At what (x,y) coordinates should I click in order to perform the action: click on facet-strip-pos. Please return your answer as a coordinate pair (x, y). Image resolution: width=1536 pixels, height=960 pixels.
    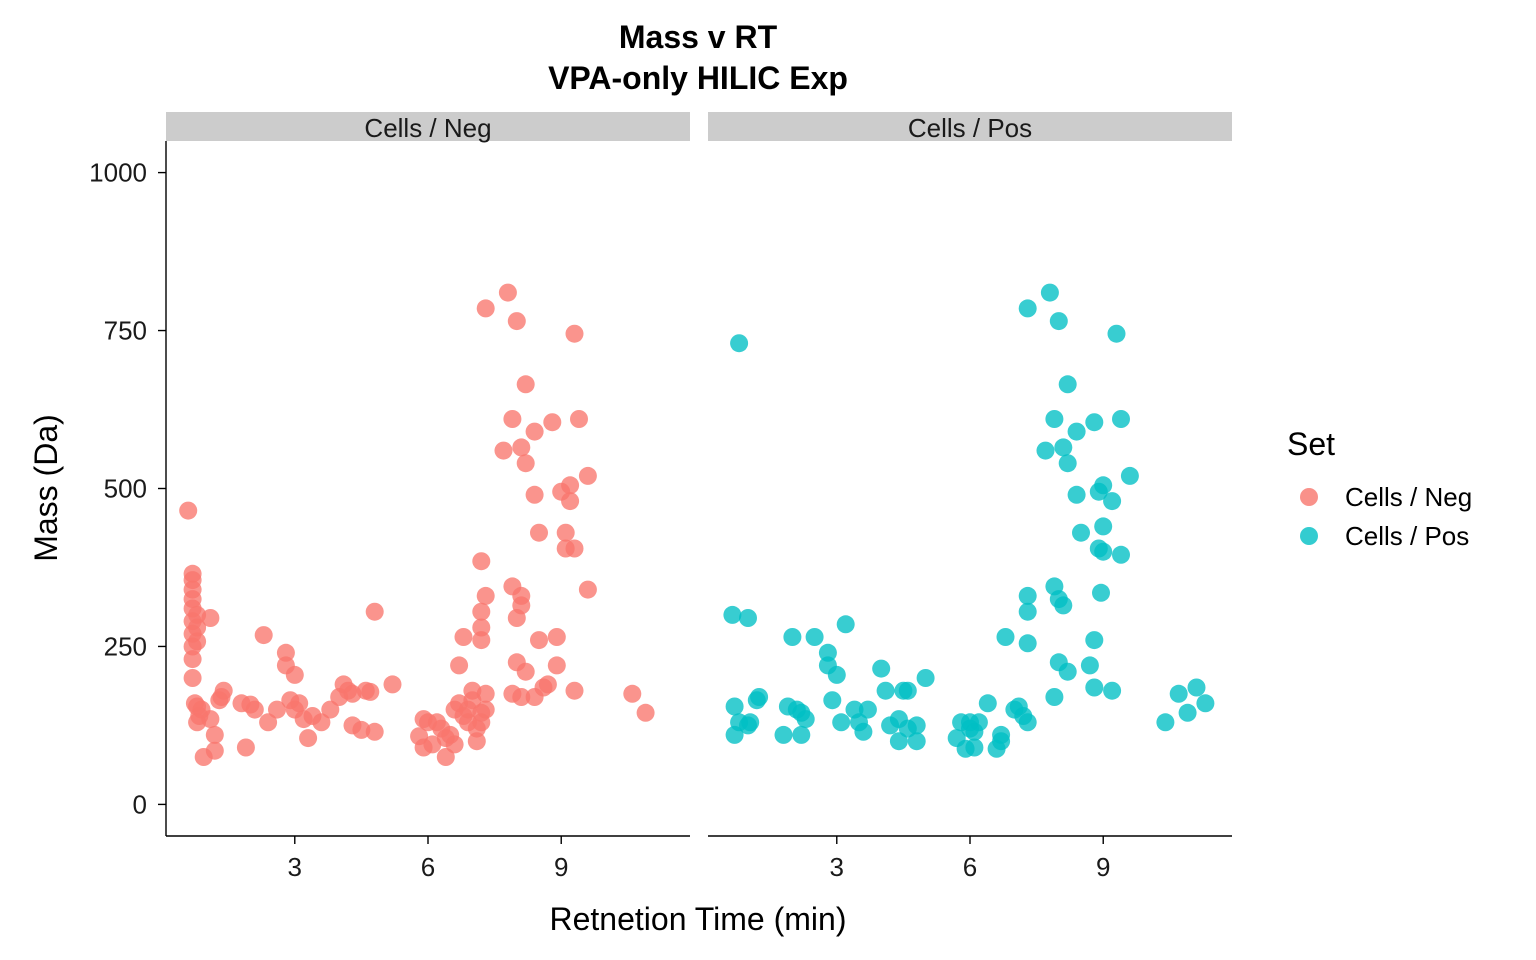
    Looking at the image, I should click on (970, 126).